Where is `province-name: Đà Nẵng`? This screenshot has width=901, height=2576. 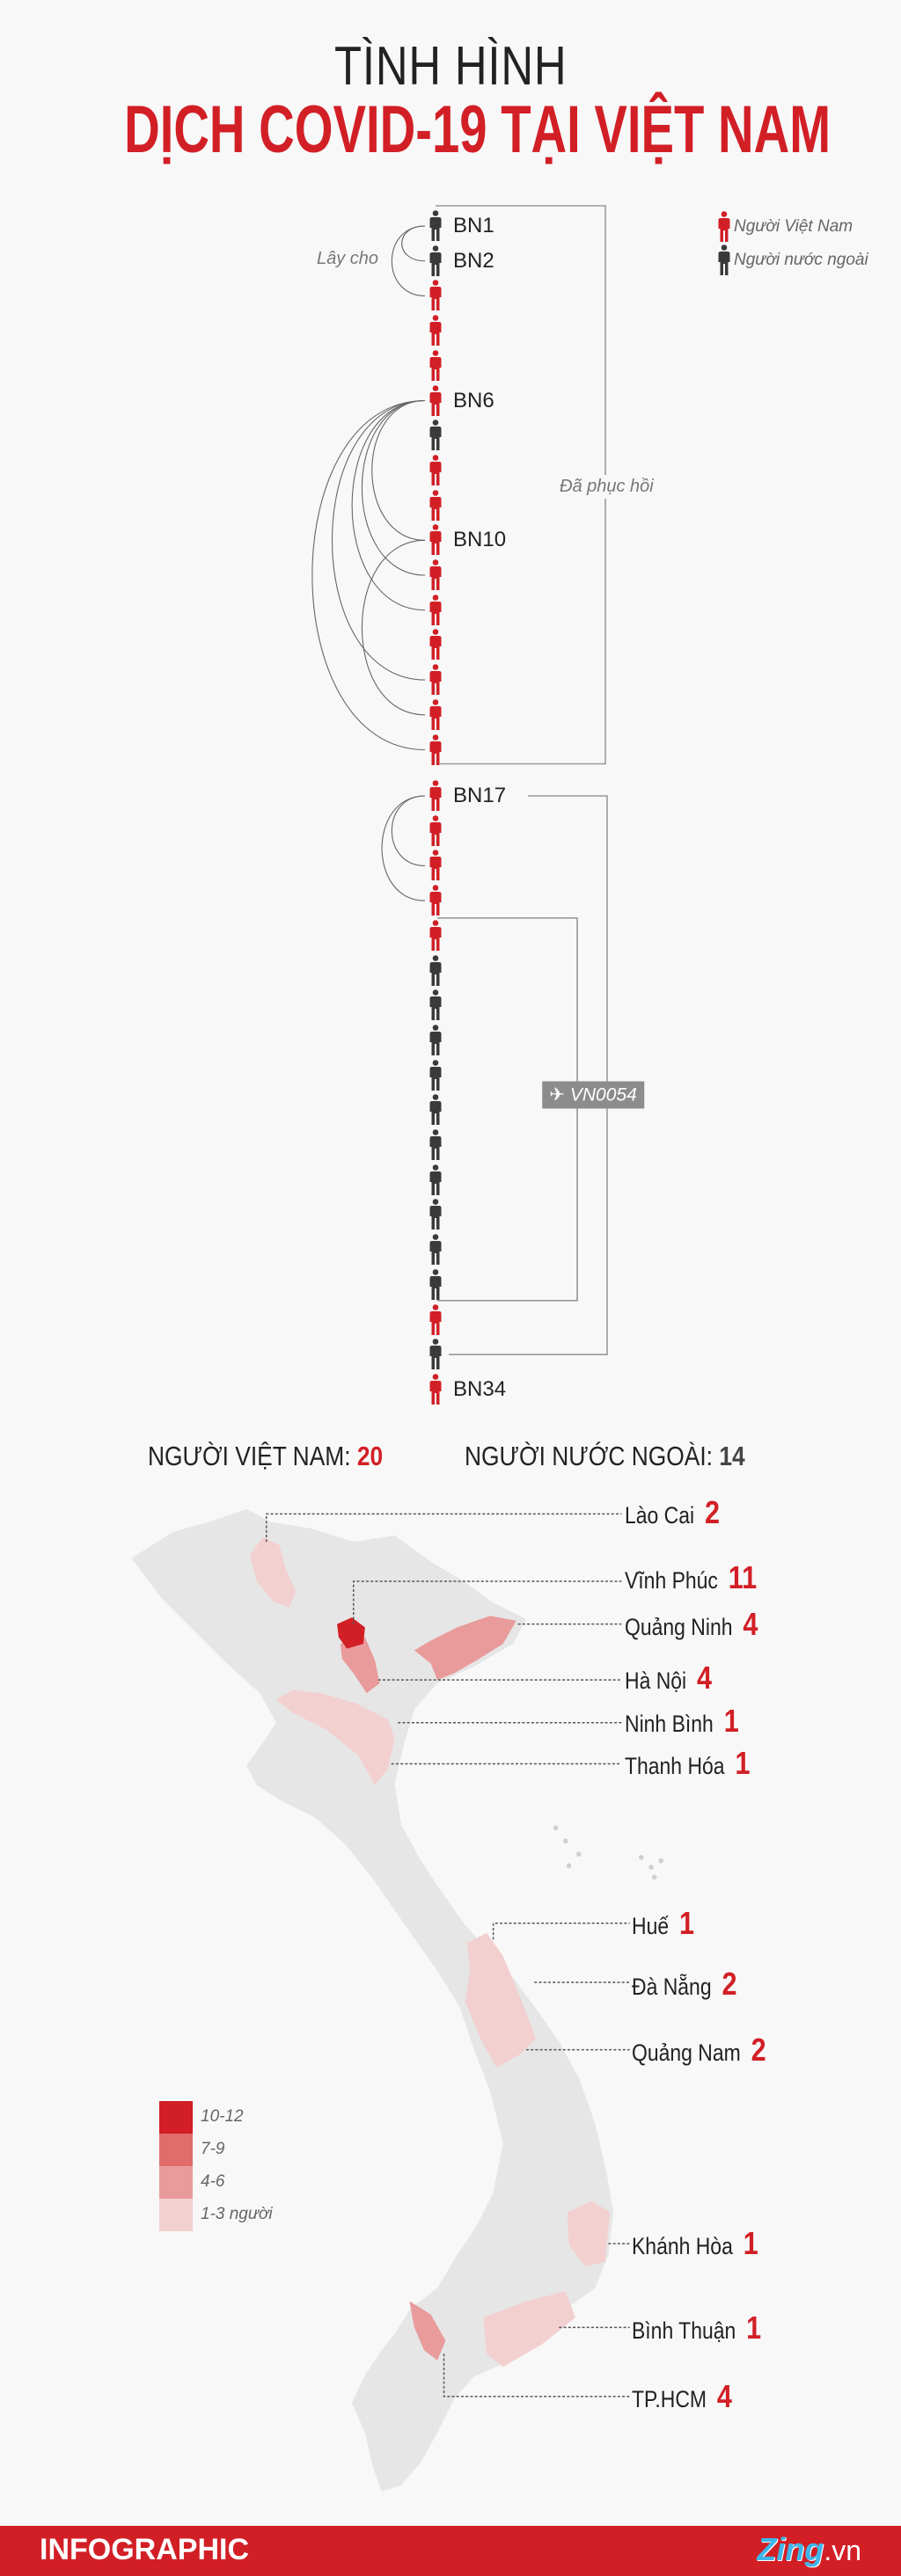 province-name: Đà Nẵng is located at coordinates (672, 1987).